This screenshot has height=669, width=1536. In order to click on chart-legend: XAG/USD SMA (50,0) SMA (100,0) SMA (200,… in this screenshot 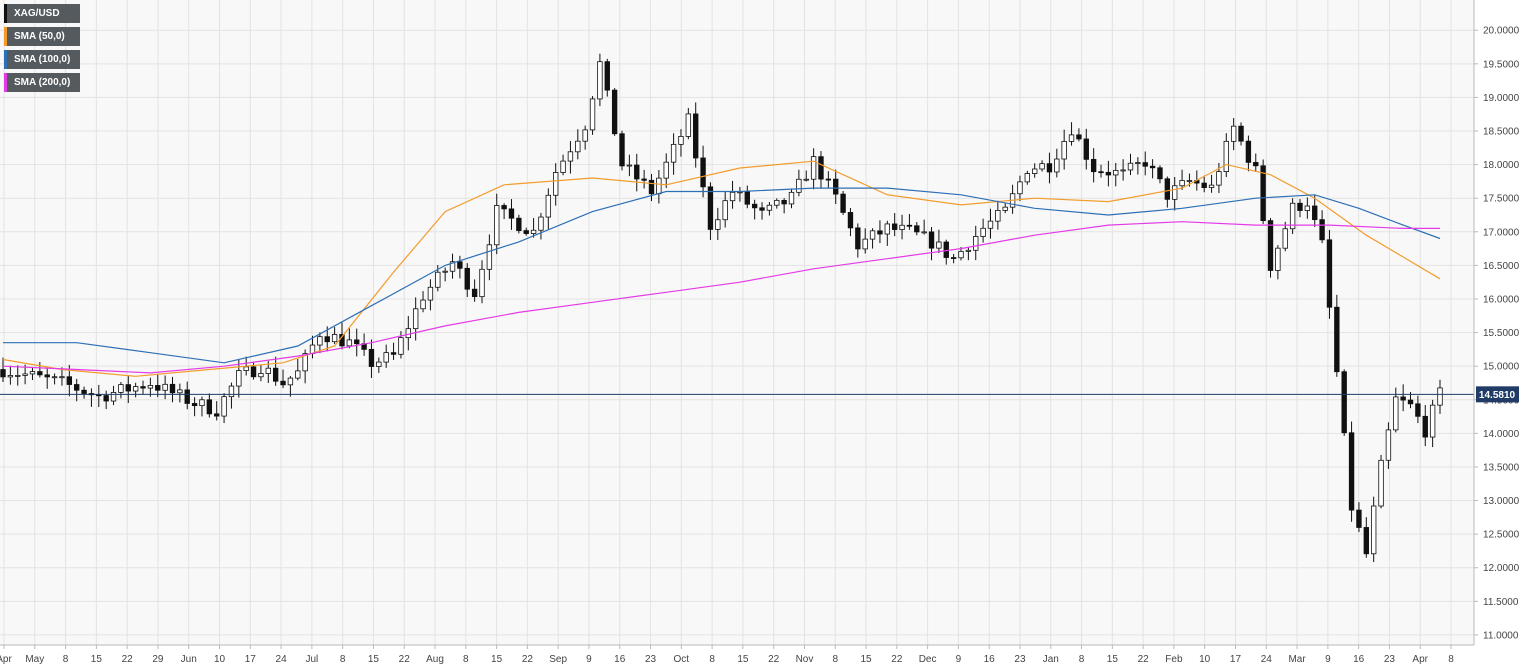, I will do `click(42, 48)`.